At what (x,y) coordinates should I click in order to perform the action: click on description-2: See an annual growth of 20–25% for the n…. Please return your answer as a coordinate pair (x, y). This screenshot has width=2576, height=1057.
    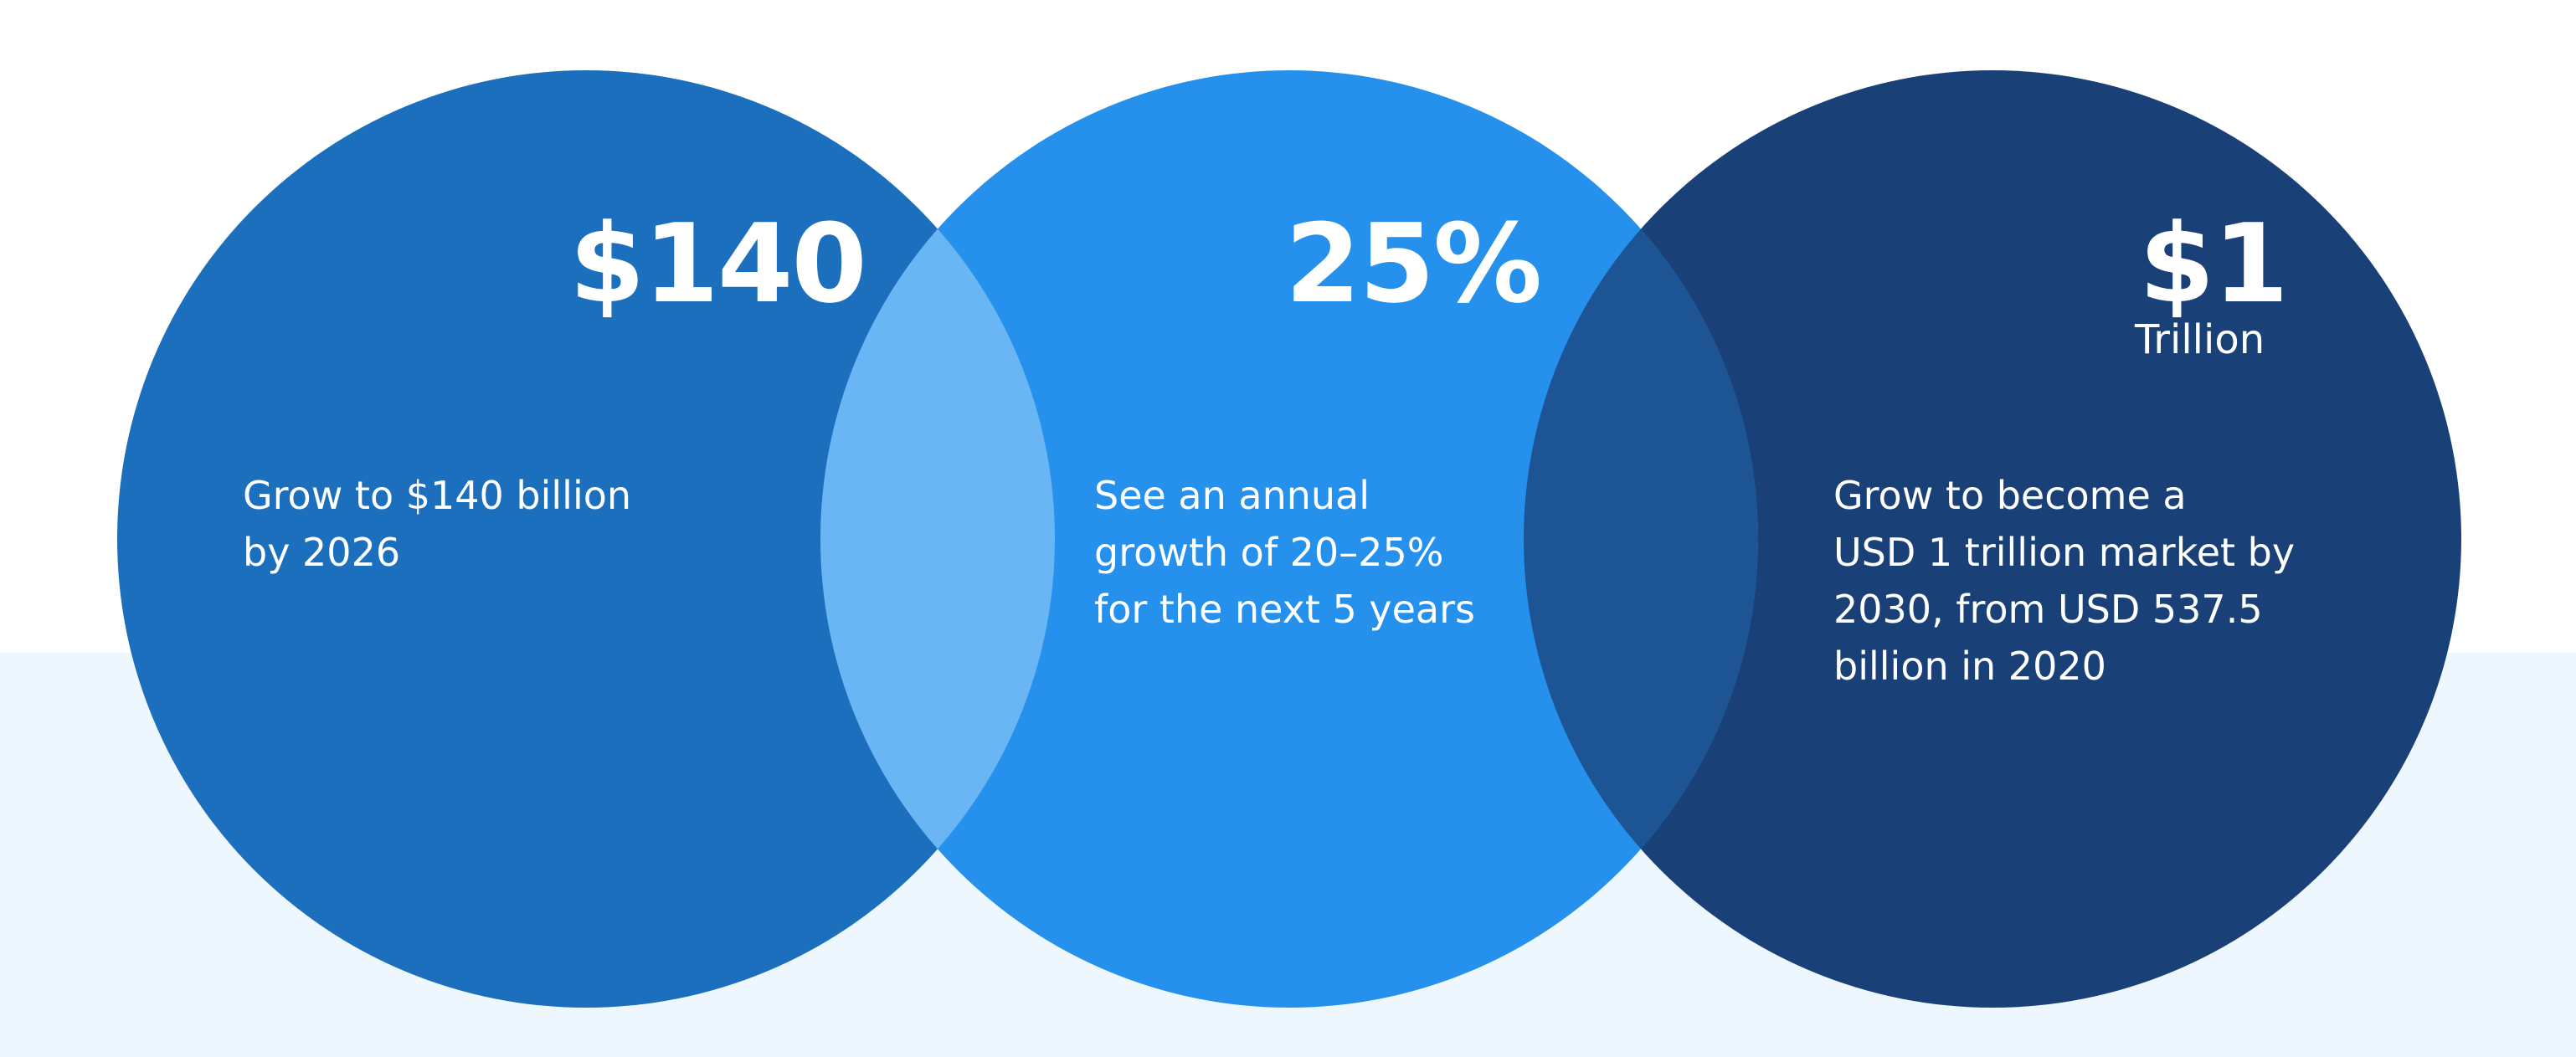
    Looking at the image, I should click on (1284, 552).